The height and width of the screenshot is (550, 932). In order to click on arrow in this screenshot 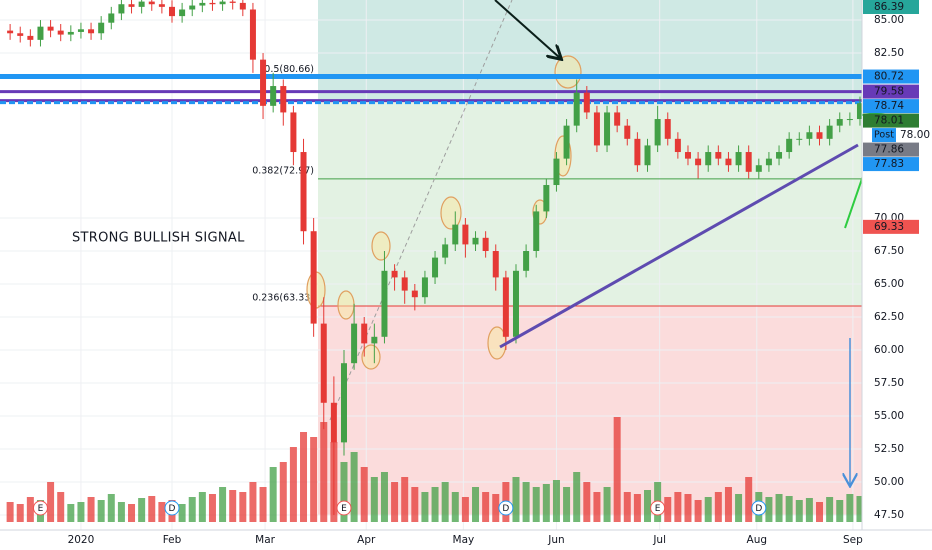, I will do `click(527, 29)`.